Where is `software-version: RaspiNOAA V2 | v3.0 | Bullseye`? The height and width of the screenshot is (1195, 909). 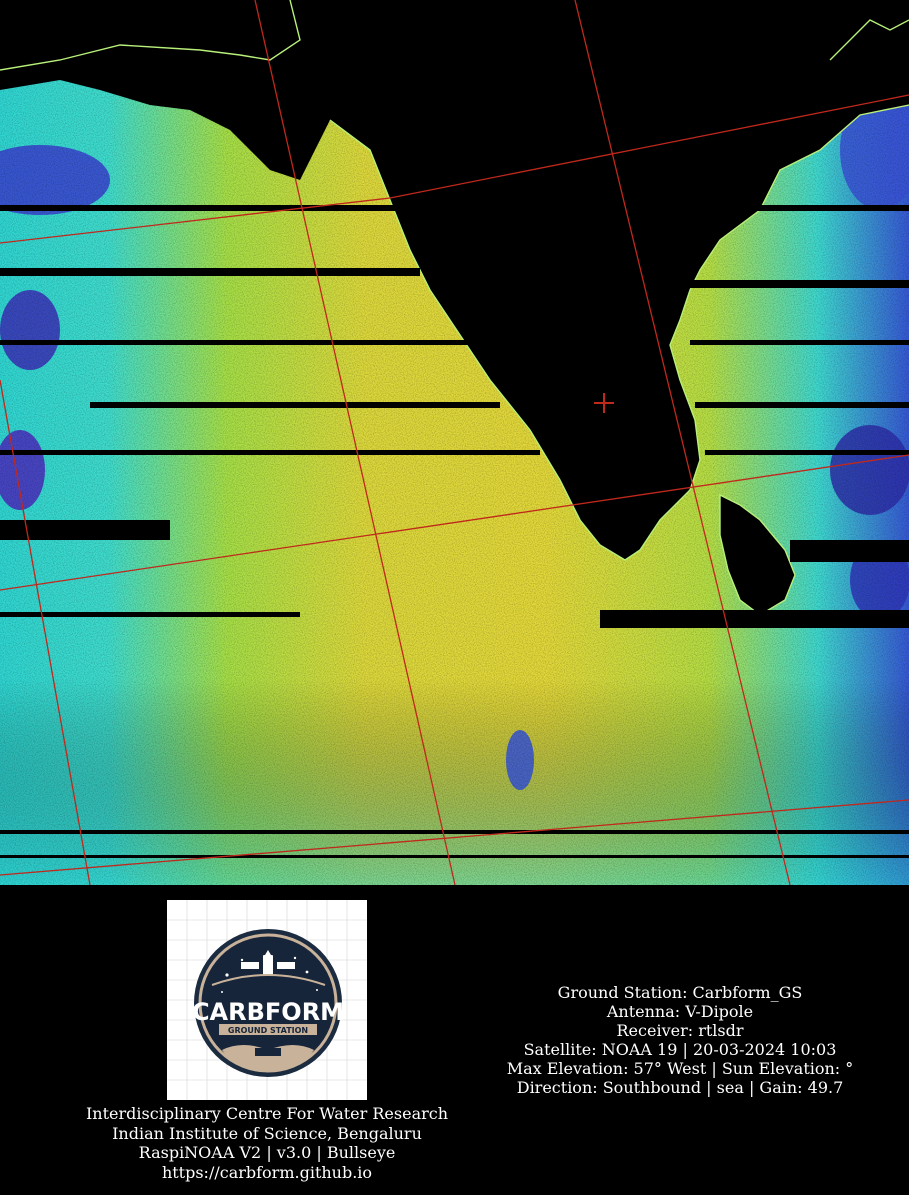
software-version: RaspiNOAA V2 | v3.0 | Bullseye is located at coordinates (267, 1152).